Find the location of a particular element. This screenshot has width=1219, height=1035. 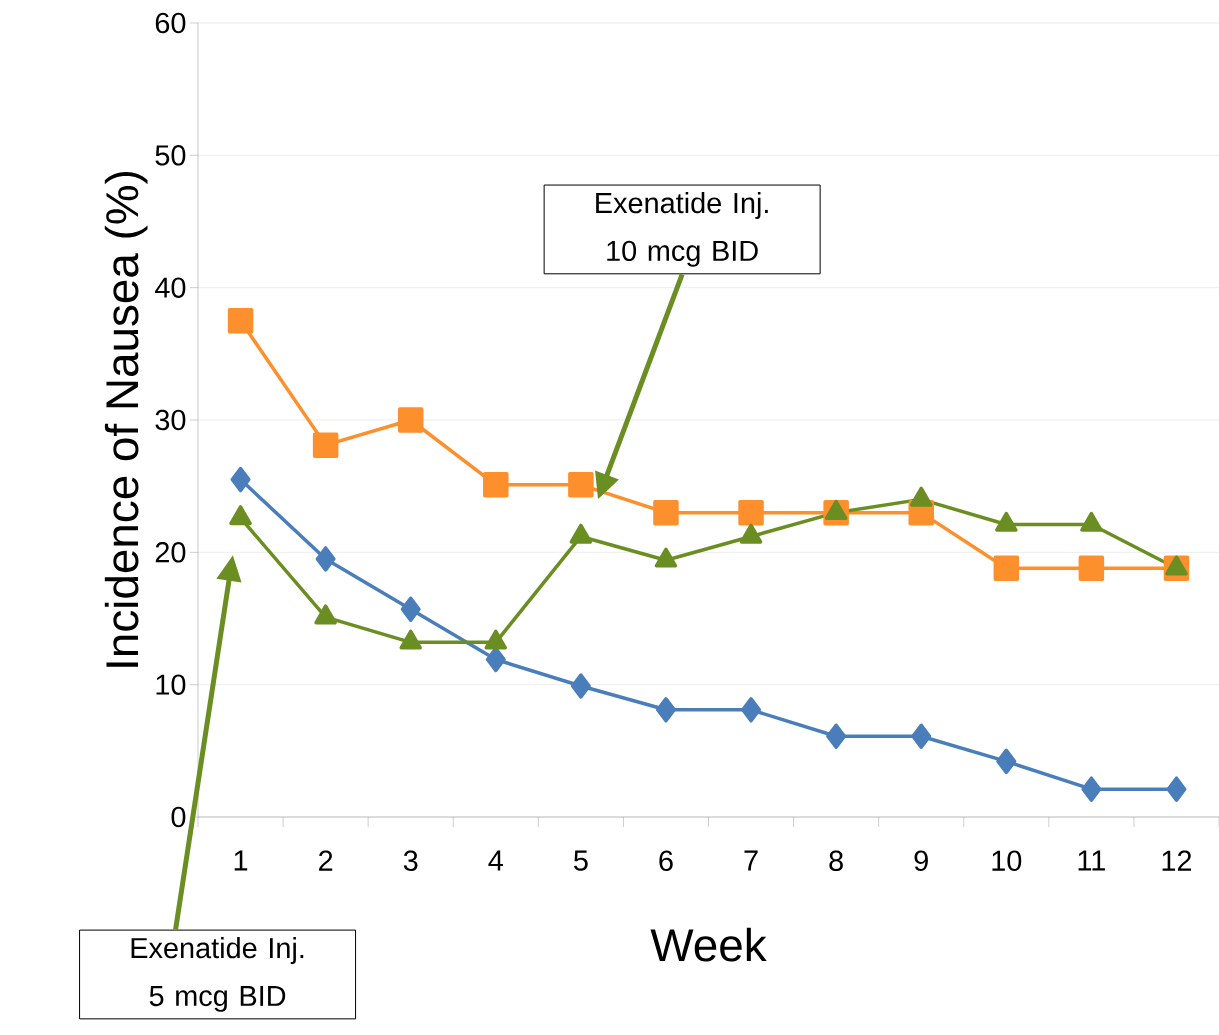

x-tick-label: 6 is located at coordinates (666, 860).